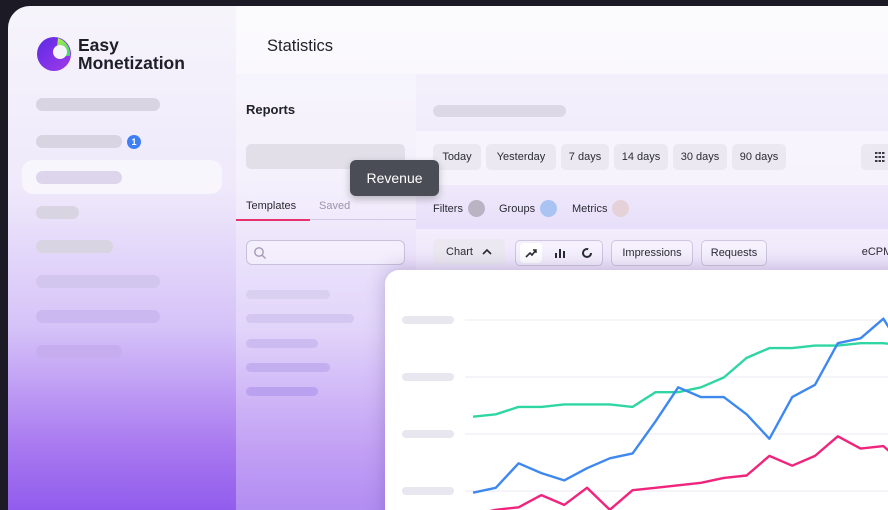 The image size is (888, 510). I want to click on chevron-up-icon, so click(487, 251).